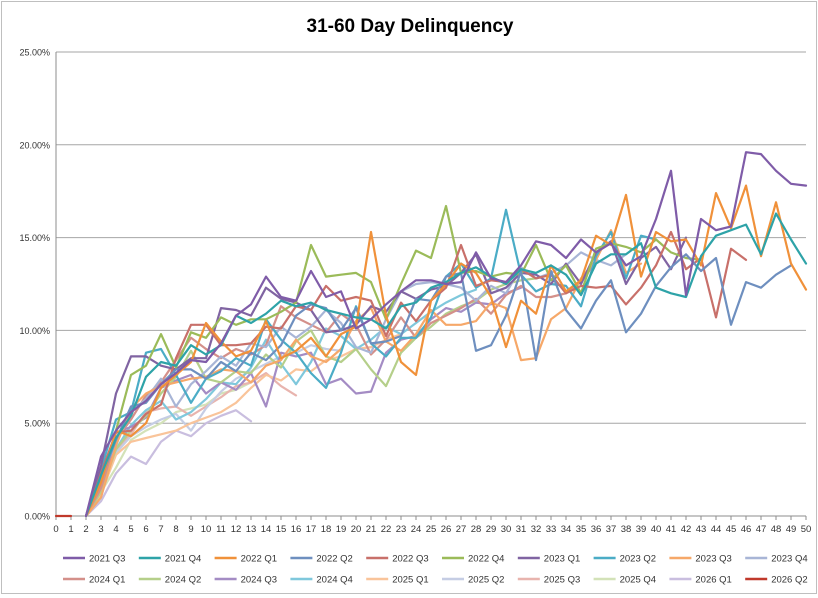  Describe the element at coordinates (356, 529) in the screenshot. I see `x-tick-label: 20` at that location.